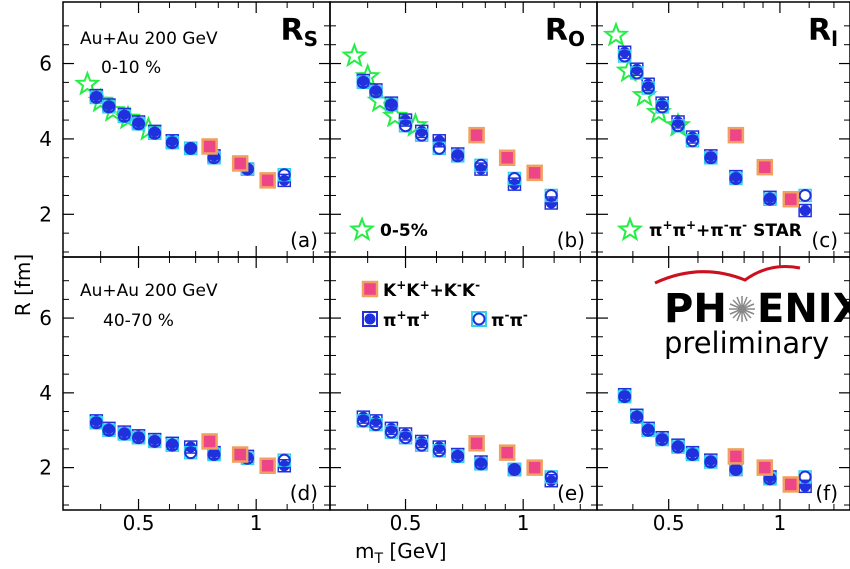 This screenshot has height=569, width=850. I want to click on panel-b: RO (b), so click(463, 129).